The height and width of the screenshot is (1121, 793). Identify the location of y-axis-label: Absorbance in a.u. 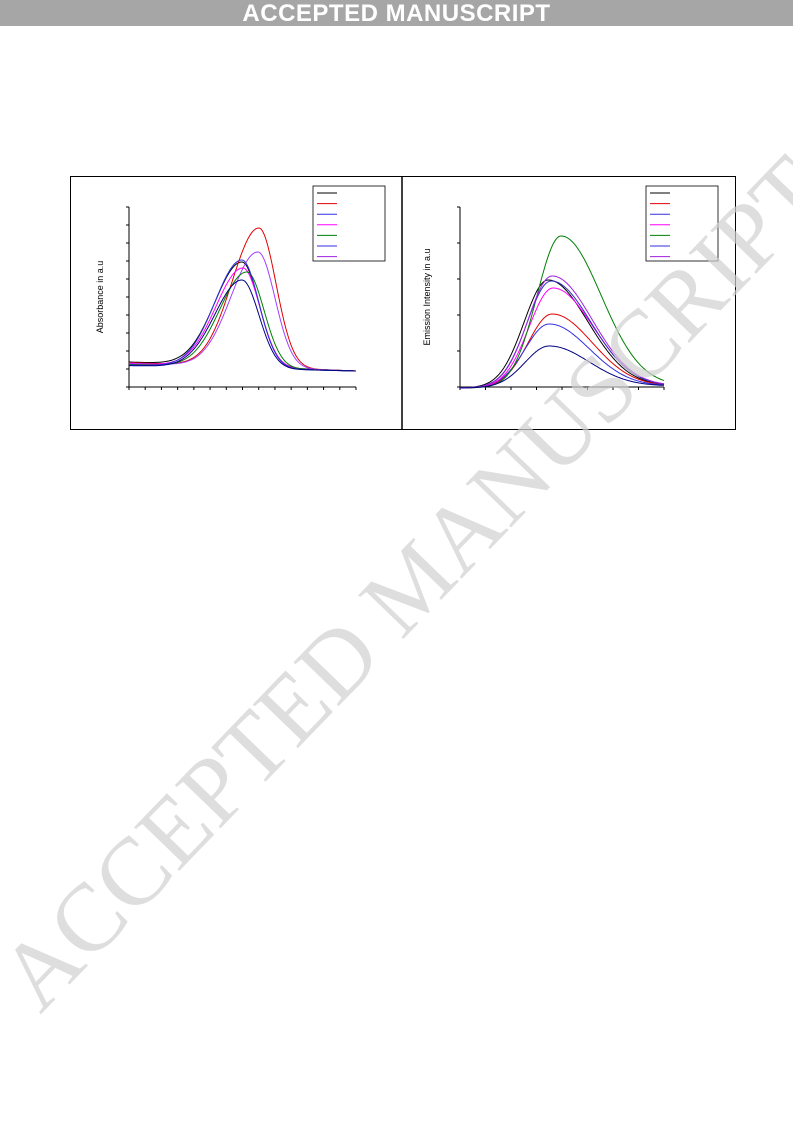
(100, 297).